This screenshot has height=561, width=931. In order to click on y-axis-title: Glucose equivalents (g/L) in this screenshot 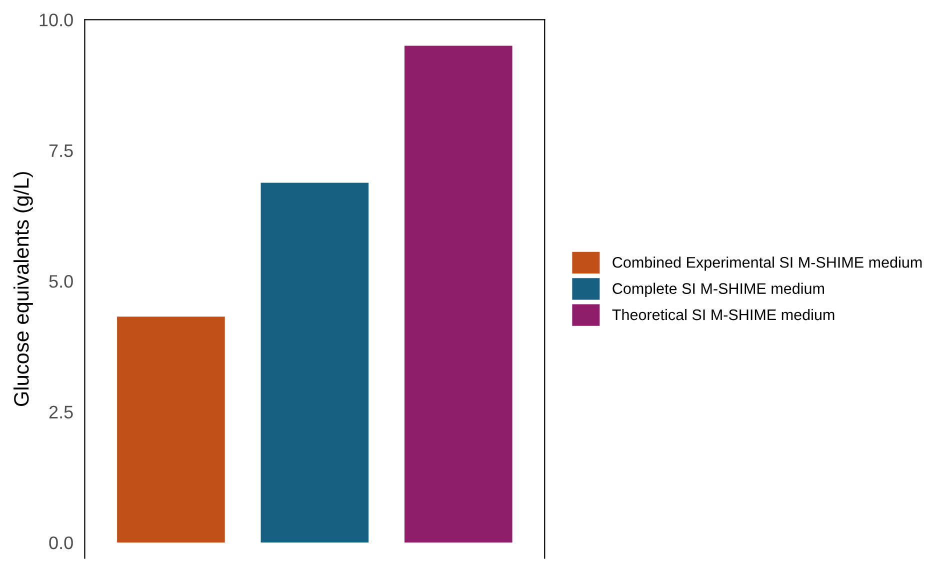, I will do `click(23, 289)`.